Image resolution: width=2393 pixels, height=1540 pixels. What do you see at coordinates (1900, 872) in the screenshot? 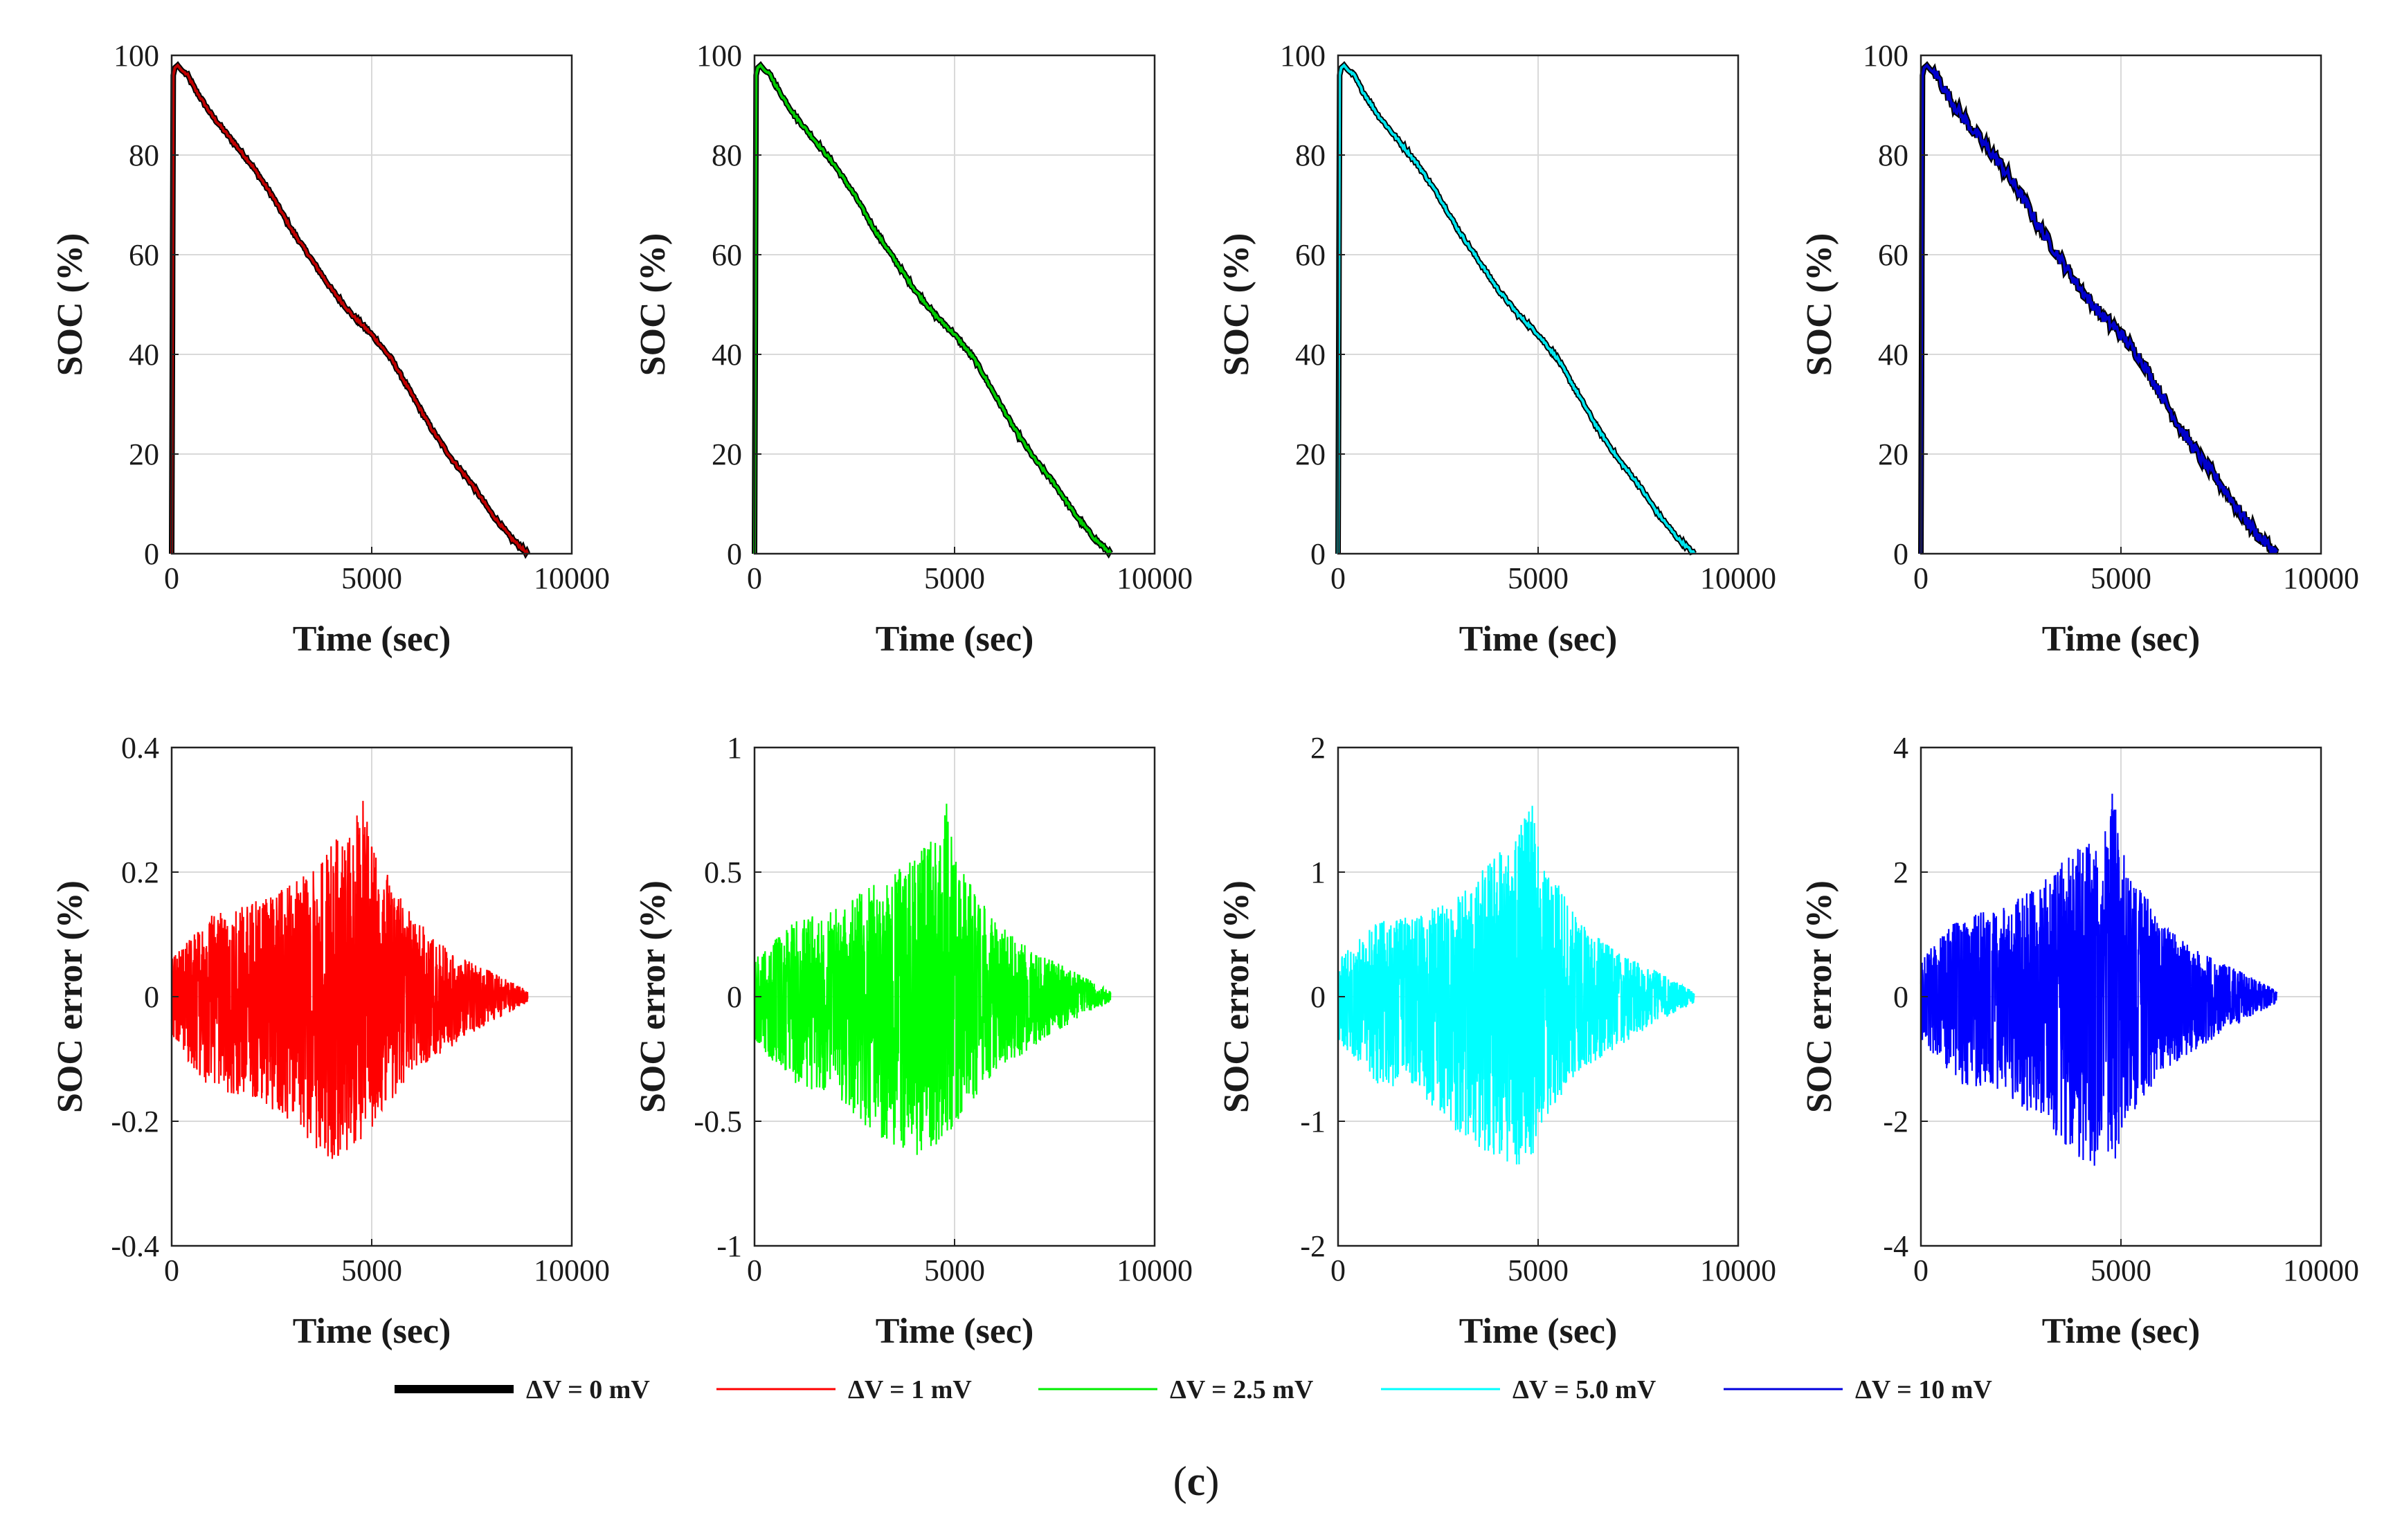
I see `y-tick-label: 2` at bounding box center [1900, 872].